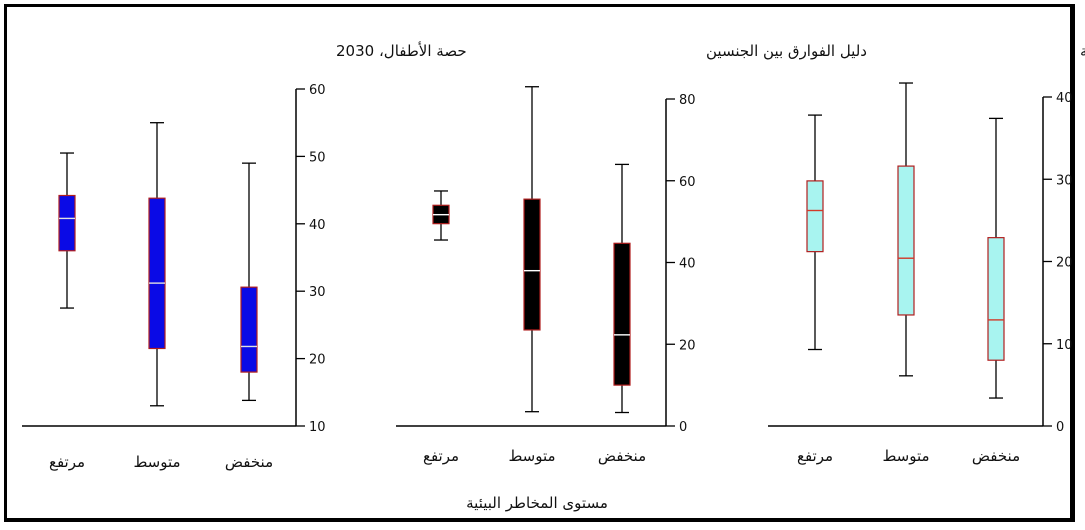 Image resolution: width=1085 pixels, height=530 pixels. Describe the element at coordinates (1082, 51) in the screenshot. I see `chart-title: عدم المساواة في التنمية البشرية` at that location.